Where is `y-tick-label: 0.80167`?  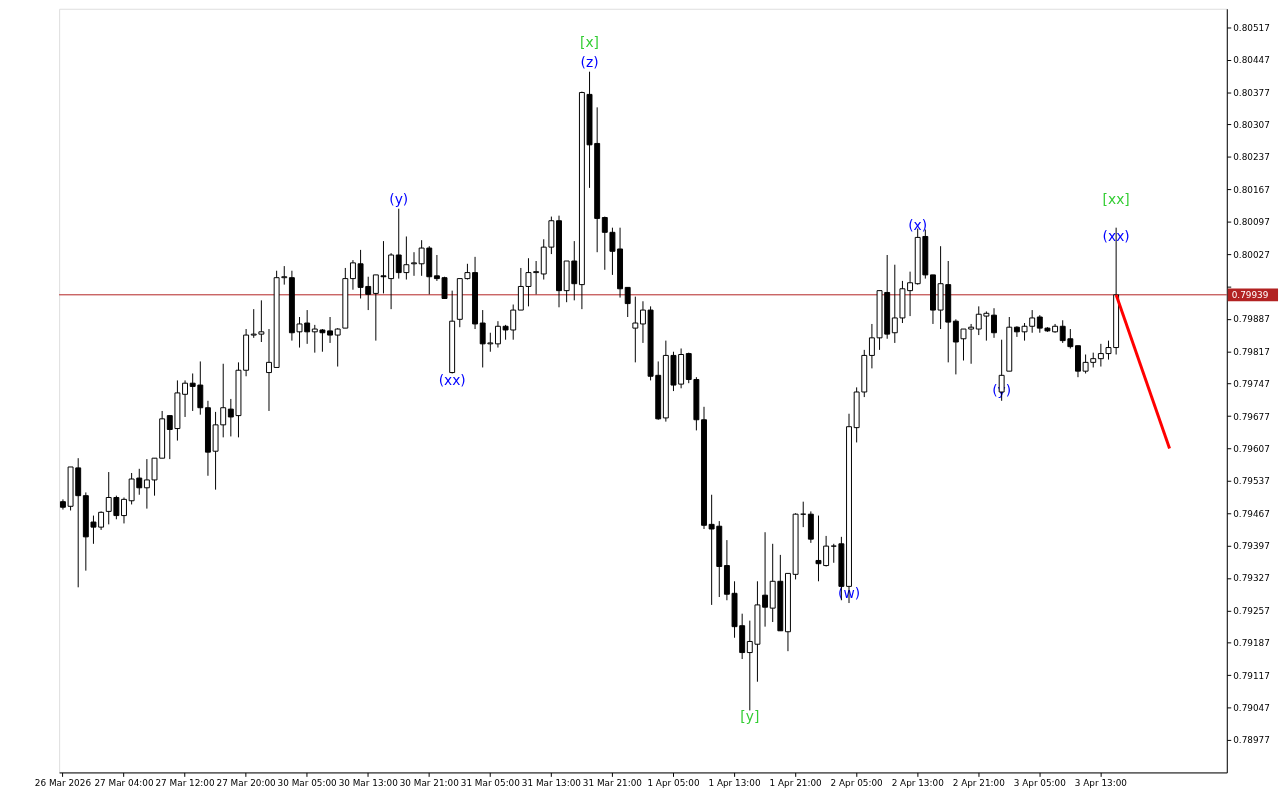 y-tick-label: 0.80167 is located at coordinates (1251, 189).